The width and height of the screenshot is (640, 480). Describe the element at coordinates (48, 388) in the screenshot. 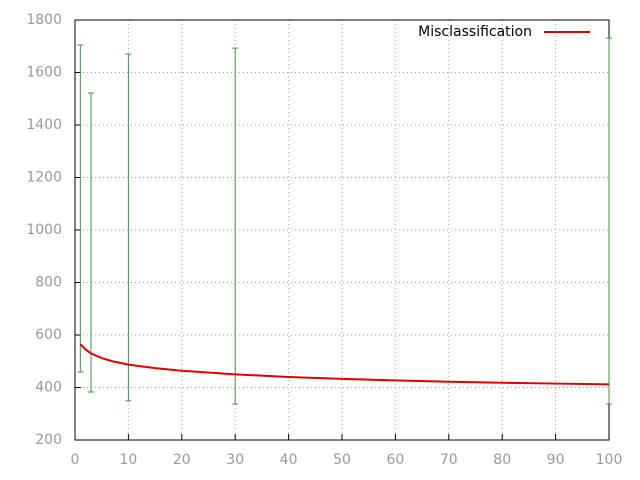

I see `y-tick-label: 400` at that location.